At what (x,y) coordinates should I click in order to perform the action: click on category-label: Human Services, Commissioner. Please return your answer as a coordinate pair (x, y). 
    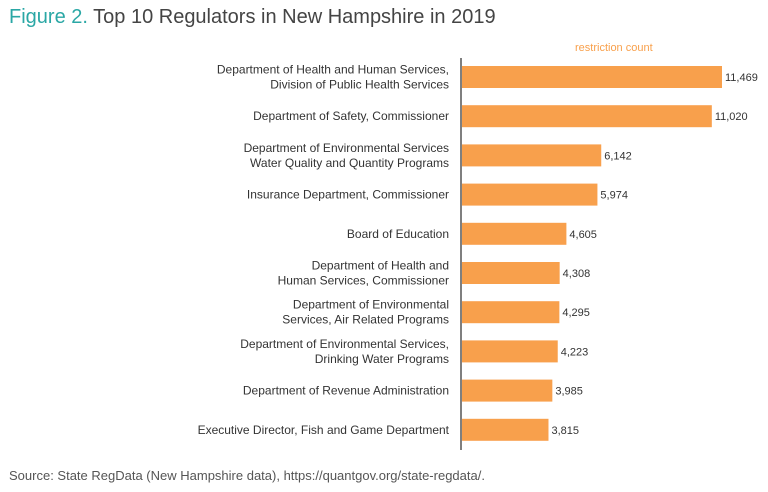
    Looking at the image, I should click on (363, 281).